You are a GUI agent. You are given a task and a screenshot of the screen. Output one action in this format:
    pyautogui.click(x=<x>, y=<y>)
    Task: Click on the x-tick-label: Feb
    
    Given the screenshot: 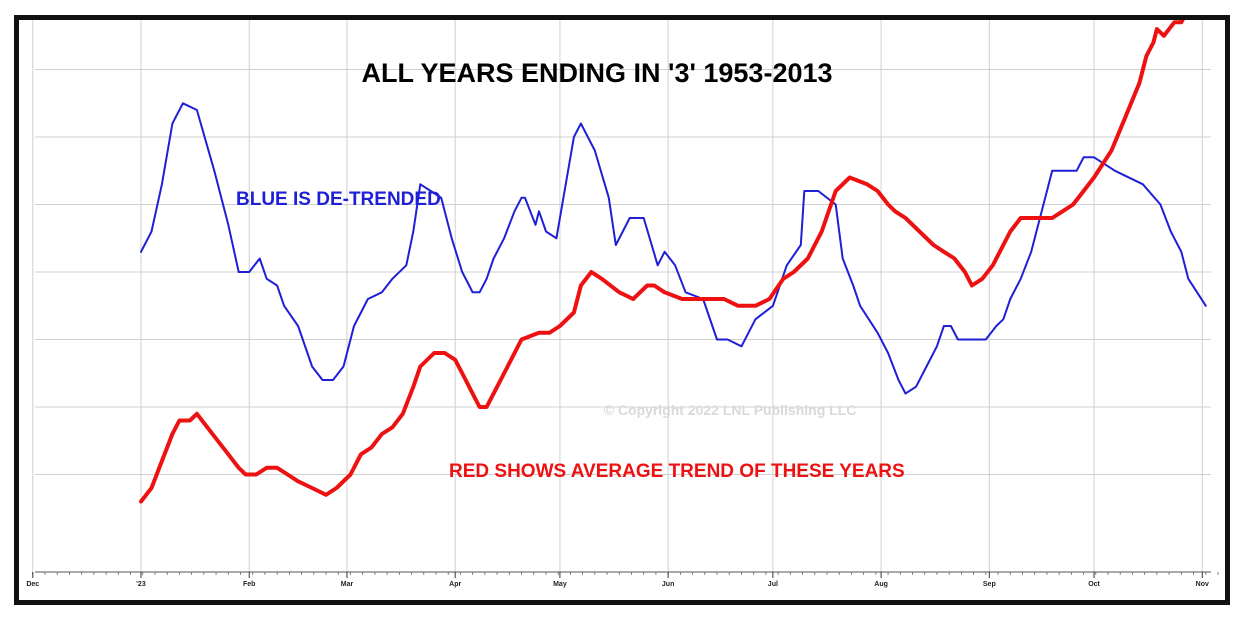 What is the action you would take?
    pyautogui.click(x=249, y=584)
    